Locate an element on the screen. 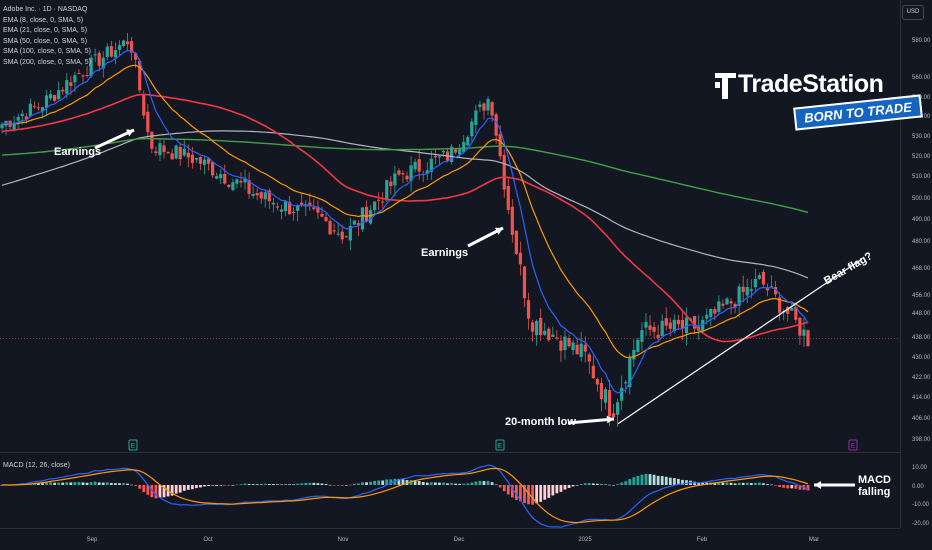 The image size is (932, 550). price-tick-label: 550.00 is located at coordinates (921, 98).